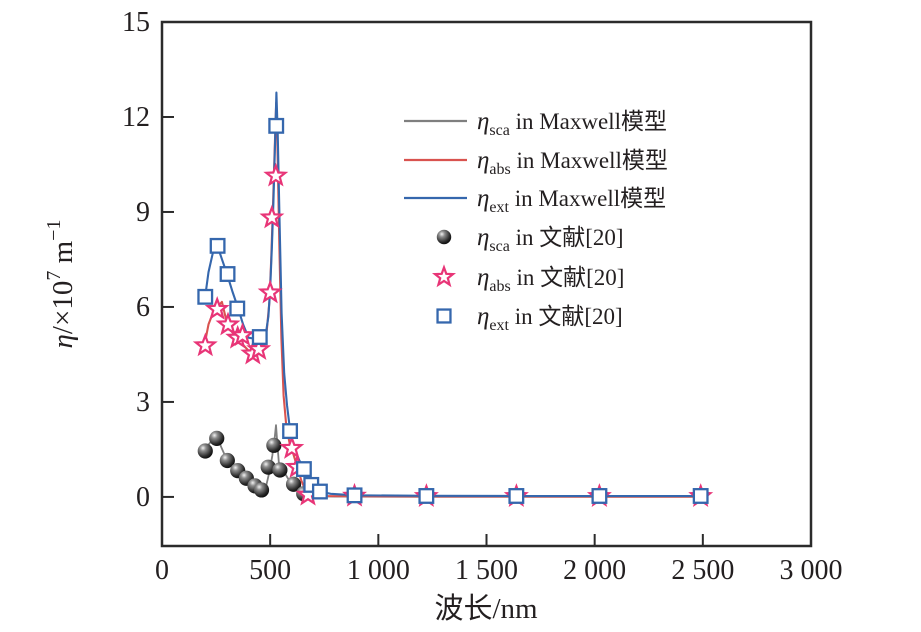  I want to click on y-title-frac: /×10, so click(63, 307).